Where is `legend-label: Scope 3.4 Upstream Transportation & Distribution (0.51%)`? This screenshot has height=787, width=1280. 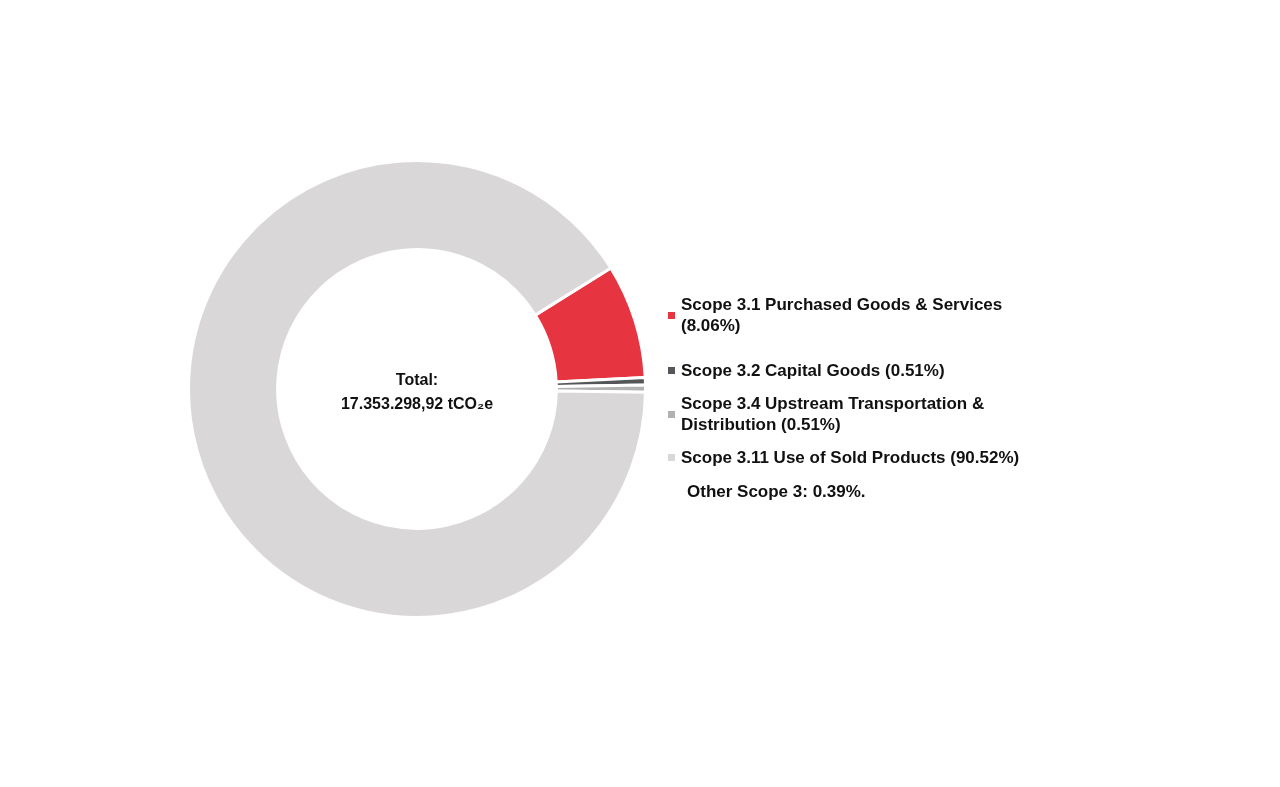 legend-label: Scope 3.4 Upstream Transportation & Distribution (0.51%) is located at coordinates (833, 414).